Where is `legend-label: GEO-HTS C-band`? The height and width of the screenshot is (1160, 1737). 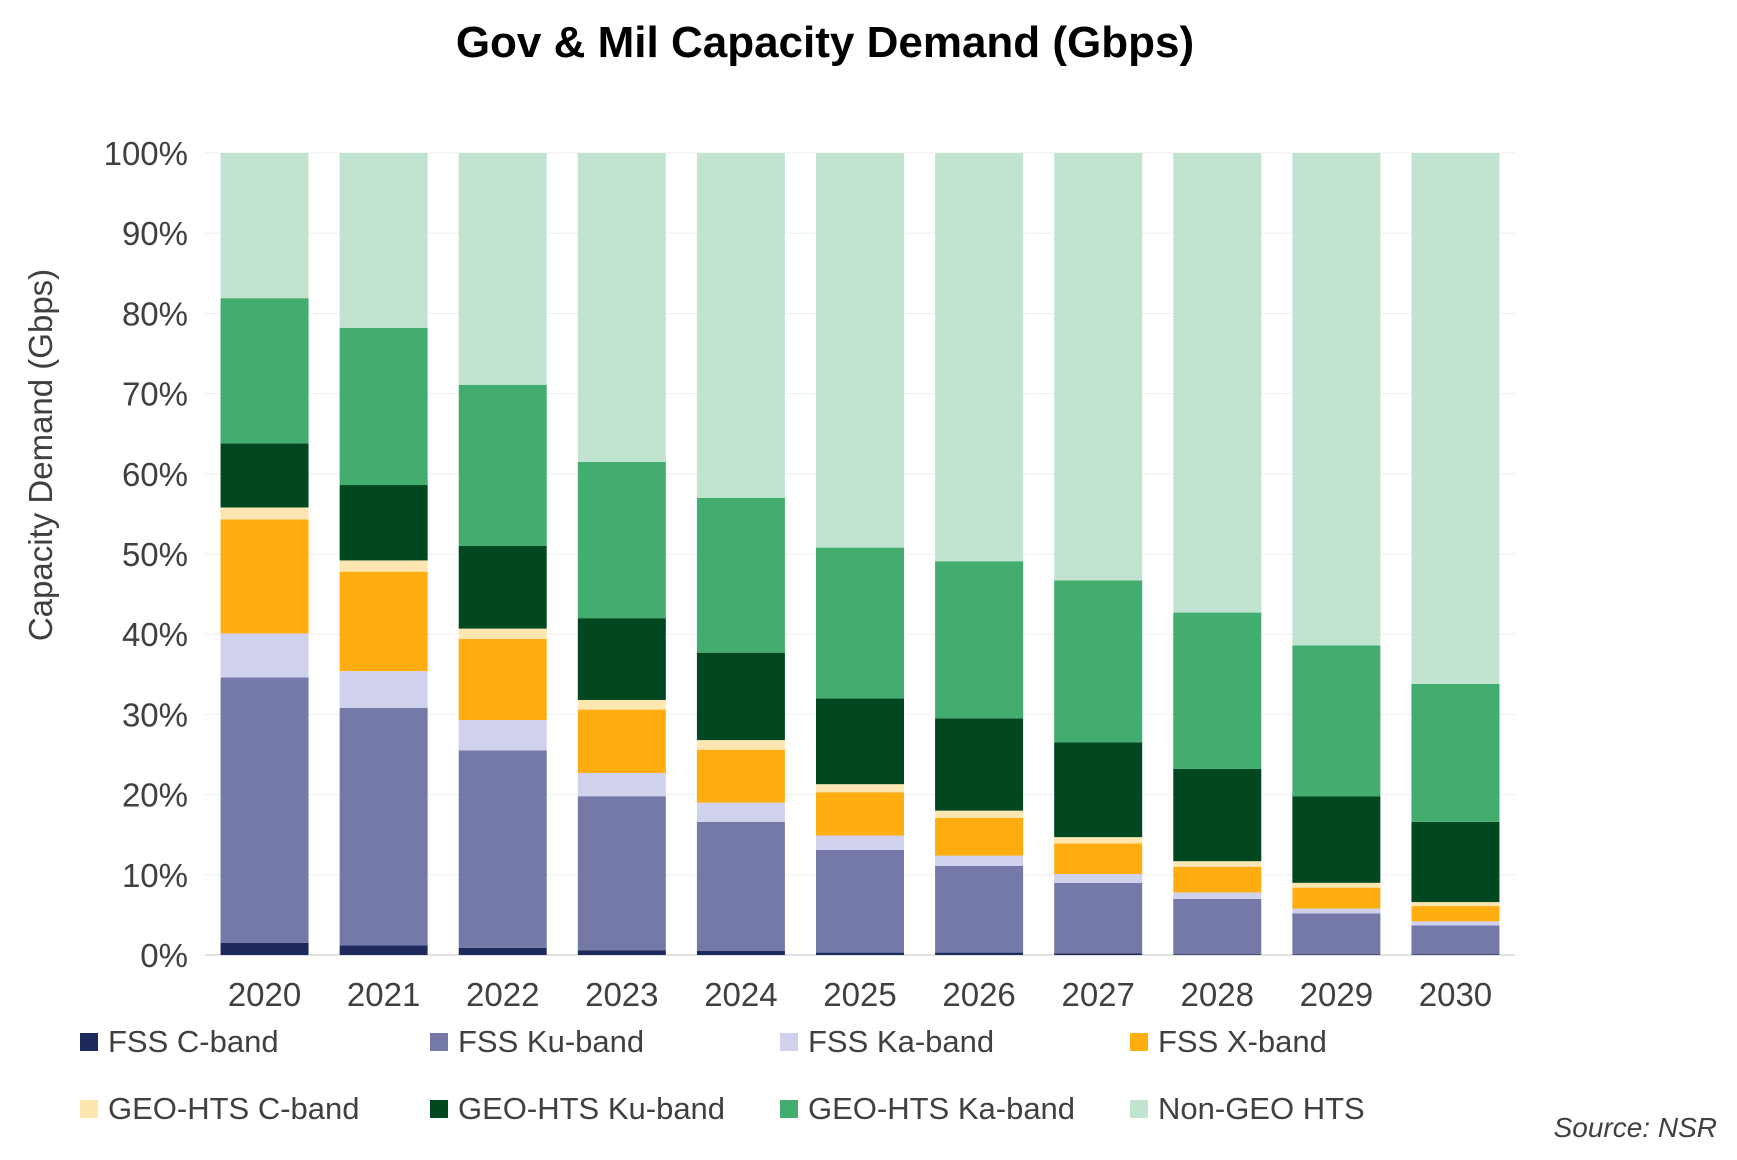
legend-label: GEO-HTS C-band is located at coordinates (234, 1108).